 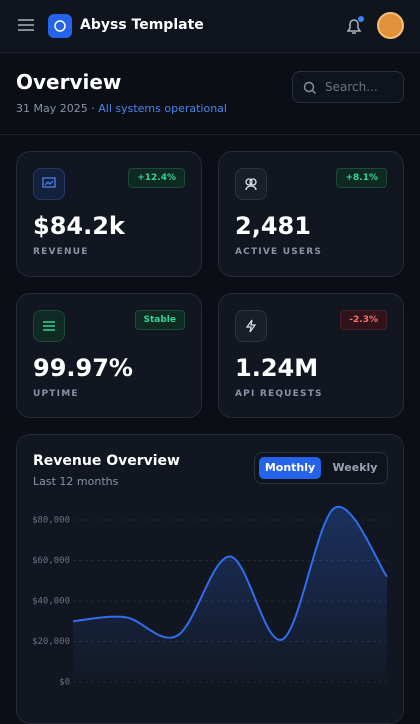 What do you see at coordinates (64, 683) in the screenshot?
I see `y-tick-label: $0` at bounding box center [64, 683].